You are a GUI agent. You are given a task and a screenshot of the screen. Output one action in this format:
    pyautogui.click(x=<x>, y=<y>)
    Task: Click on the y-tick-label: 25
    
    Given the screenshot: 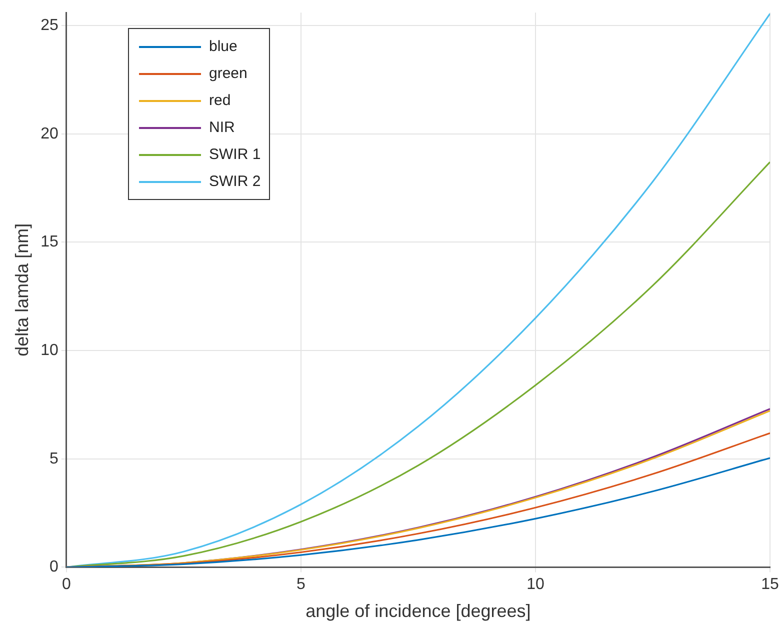 What is the action you would take?
    pyautogui.click(x=49, y=25)
    